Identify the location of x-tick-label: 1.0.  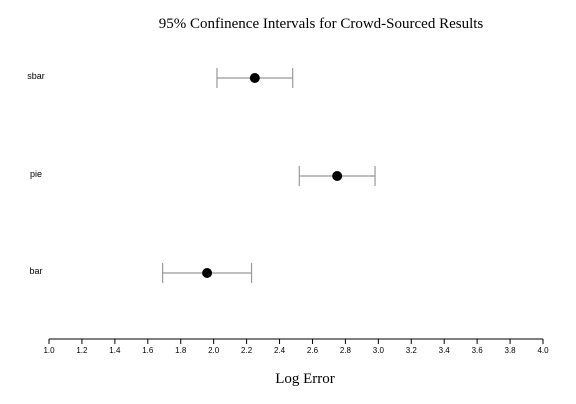
(49, 350).